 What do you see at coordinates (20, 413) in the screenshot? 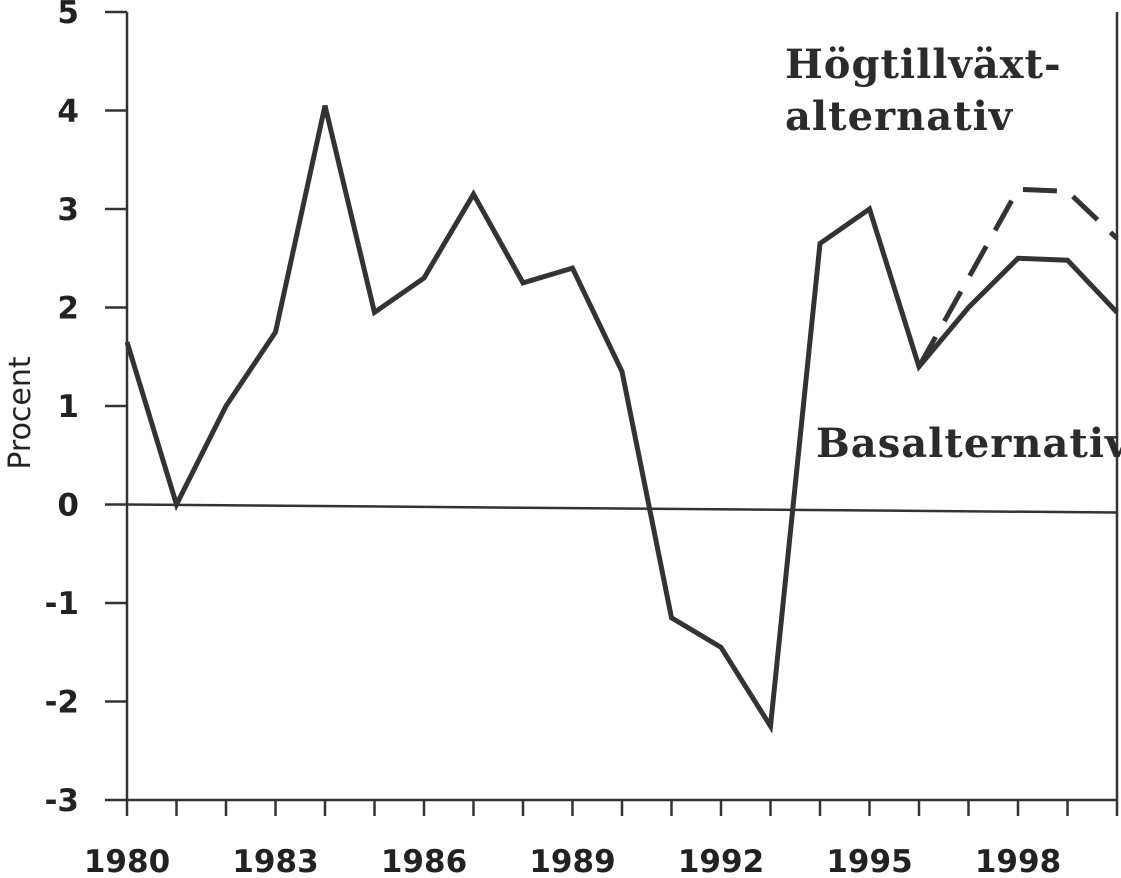
I see `y-axis-title: Procent` at bounding box center [20, 413].